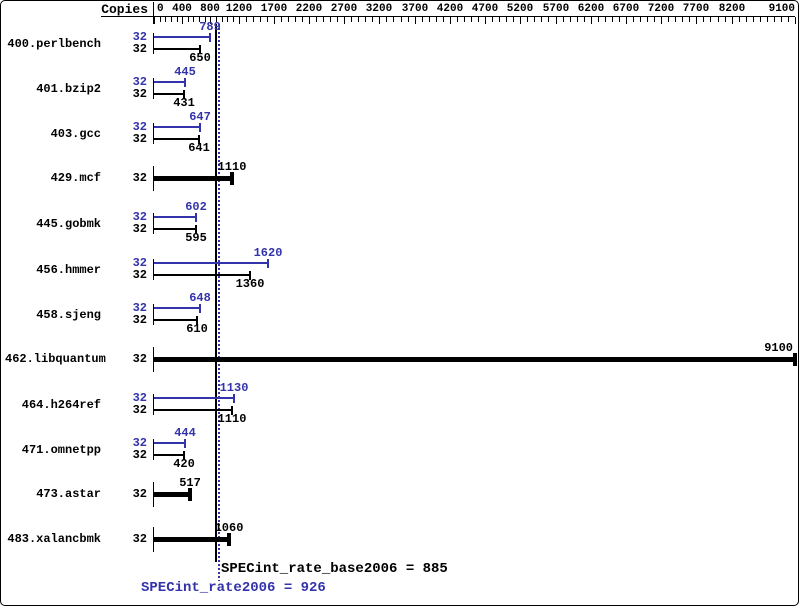 Image resolution: width=799 pixels, height=606 pixels. I want to click on bar-value-label: 1060, so click(229, 528).